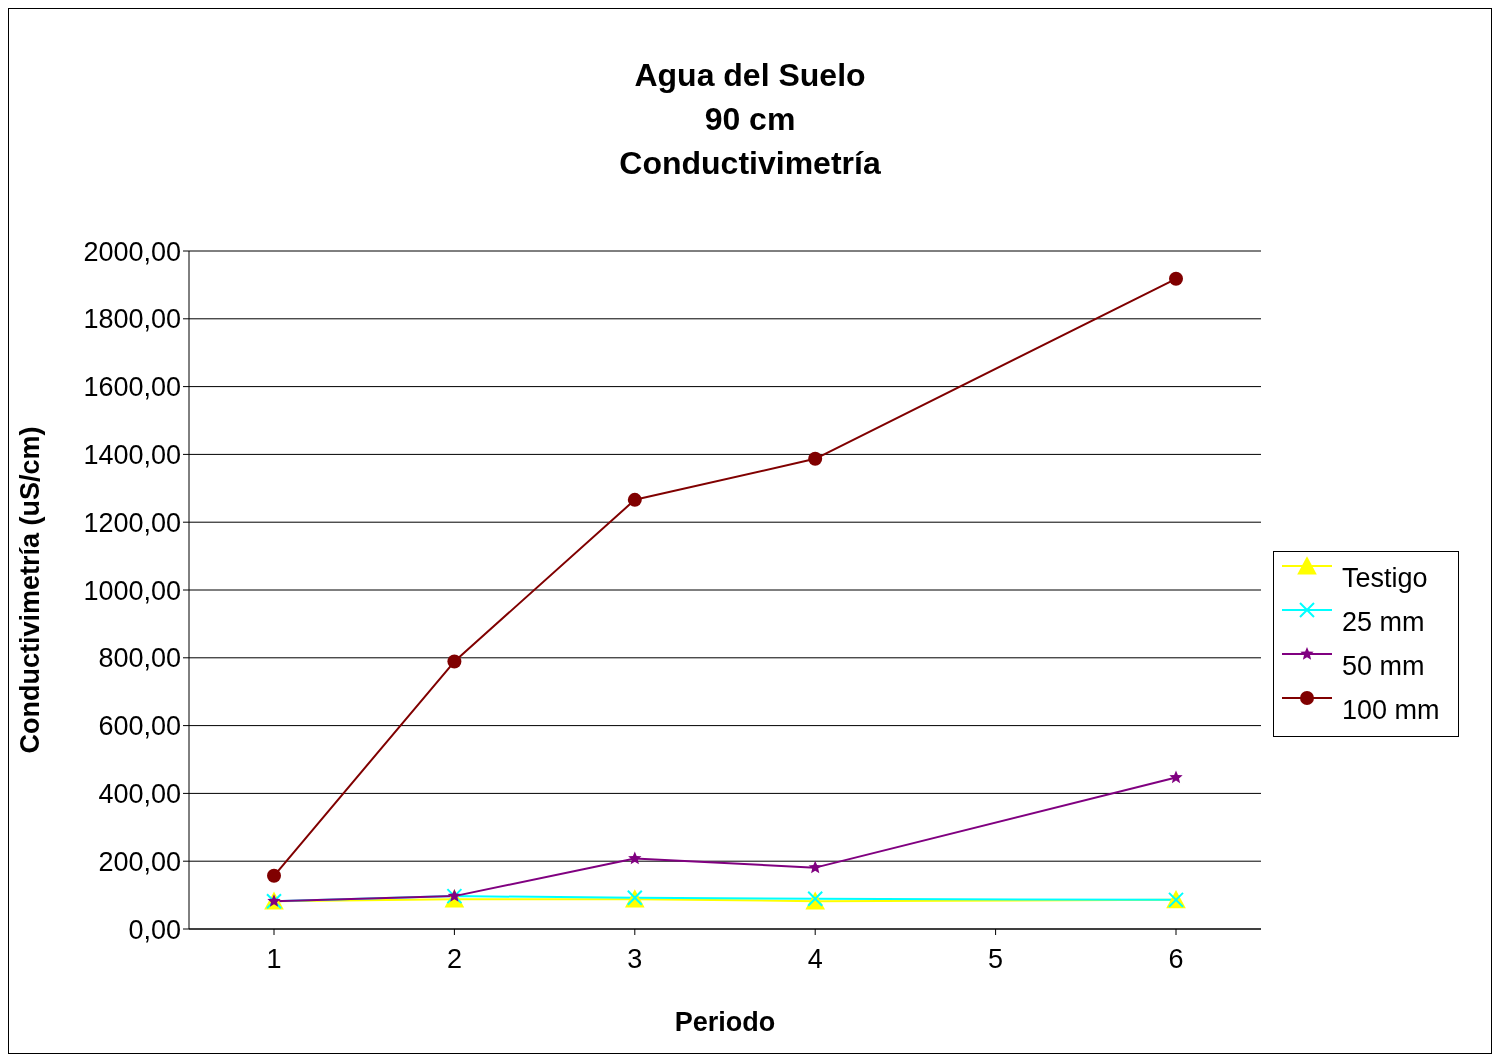  What do you see at coordinates (132, 454) in the screenshot?
I see `y-tick-label: 1400,00` at bounding box center [132, 454].